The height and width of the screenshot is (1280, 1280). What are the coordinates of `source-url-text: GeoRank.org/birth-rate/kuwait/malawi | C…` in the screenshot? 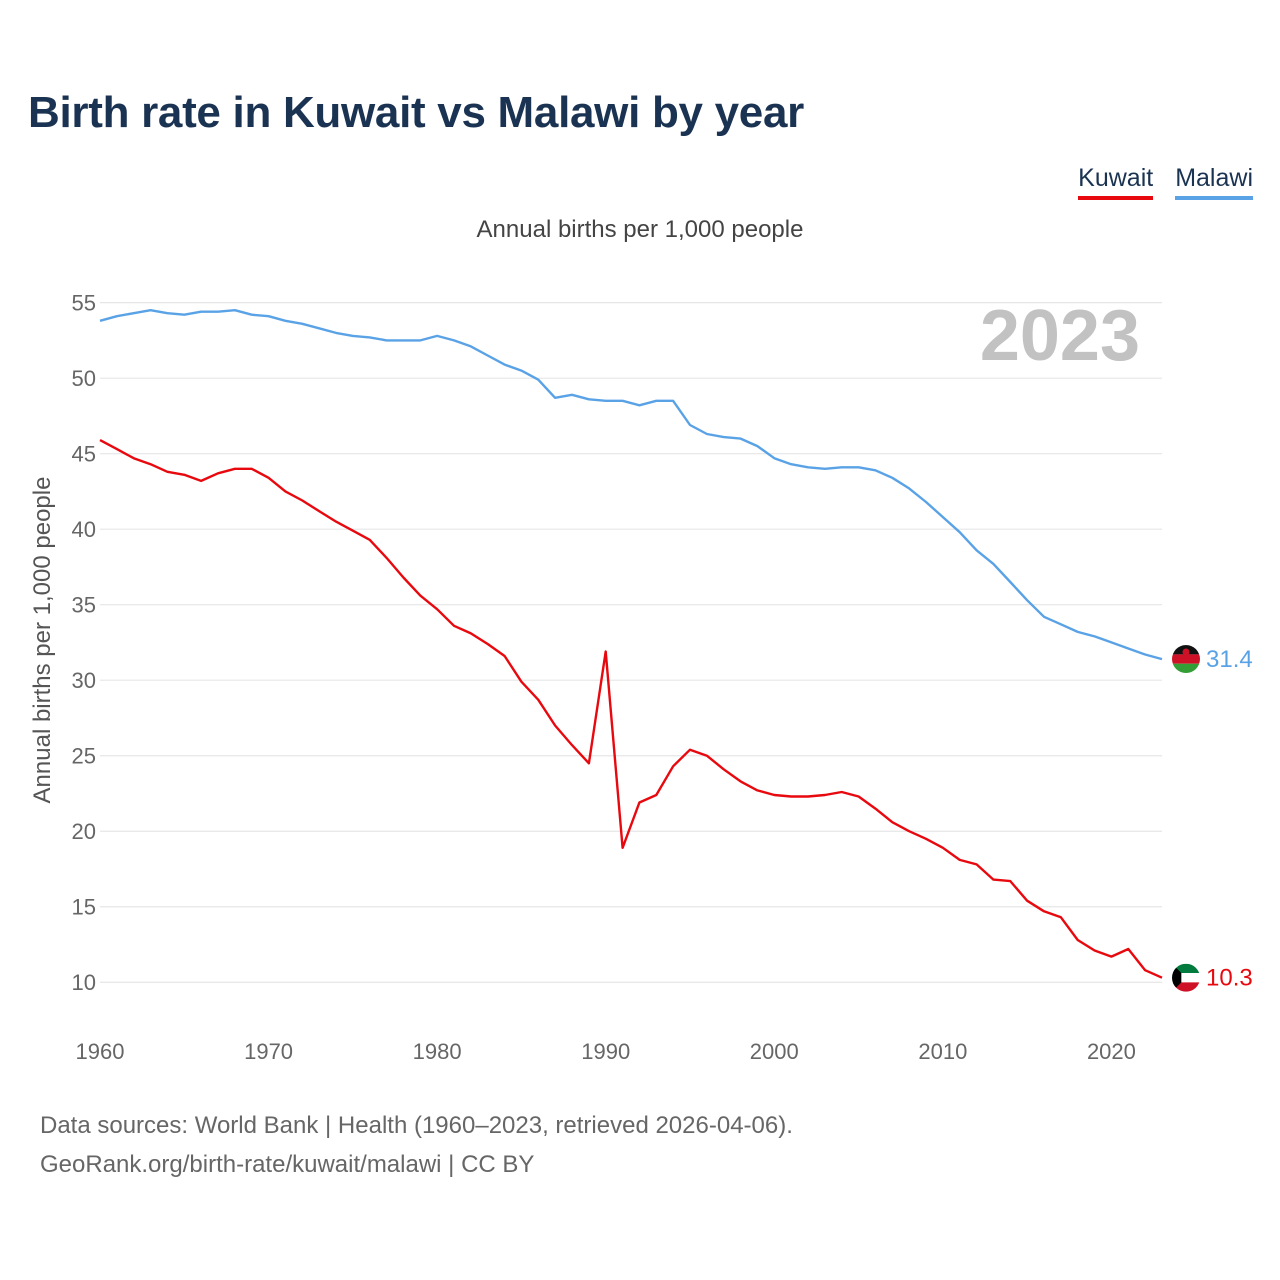 It's located at (287, 1164).